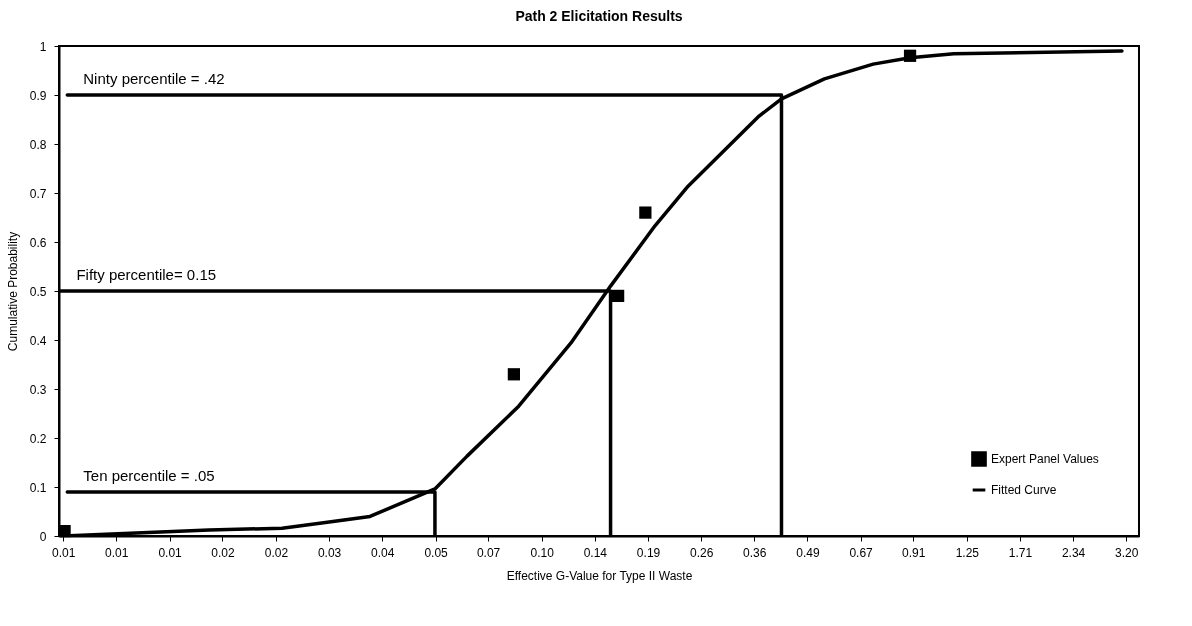 The height and width of the screenshot is (626, 1192). Describe the element at coordinates (38, 389) in the screenshot. I see `y-tick-label: 0.3` at that location.